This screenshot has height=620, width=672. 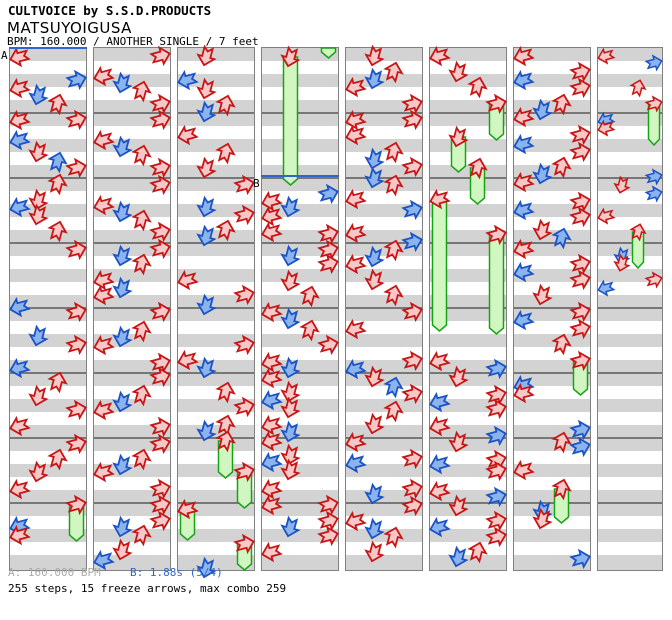 What do you see at coordinates (133, 41) in the screenshot?
I see `chart-meta-info: BPM: 160.000 / ANOTHER SINGLE / 7 feet` at bounding box center [133, 41].